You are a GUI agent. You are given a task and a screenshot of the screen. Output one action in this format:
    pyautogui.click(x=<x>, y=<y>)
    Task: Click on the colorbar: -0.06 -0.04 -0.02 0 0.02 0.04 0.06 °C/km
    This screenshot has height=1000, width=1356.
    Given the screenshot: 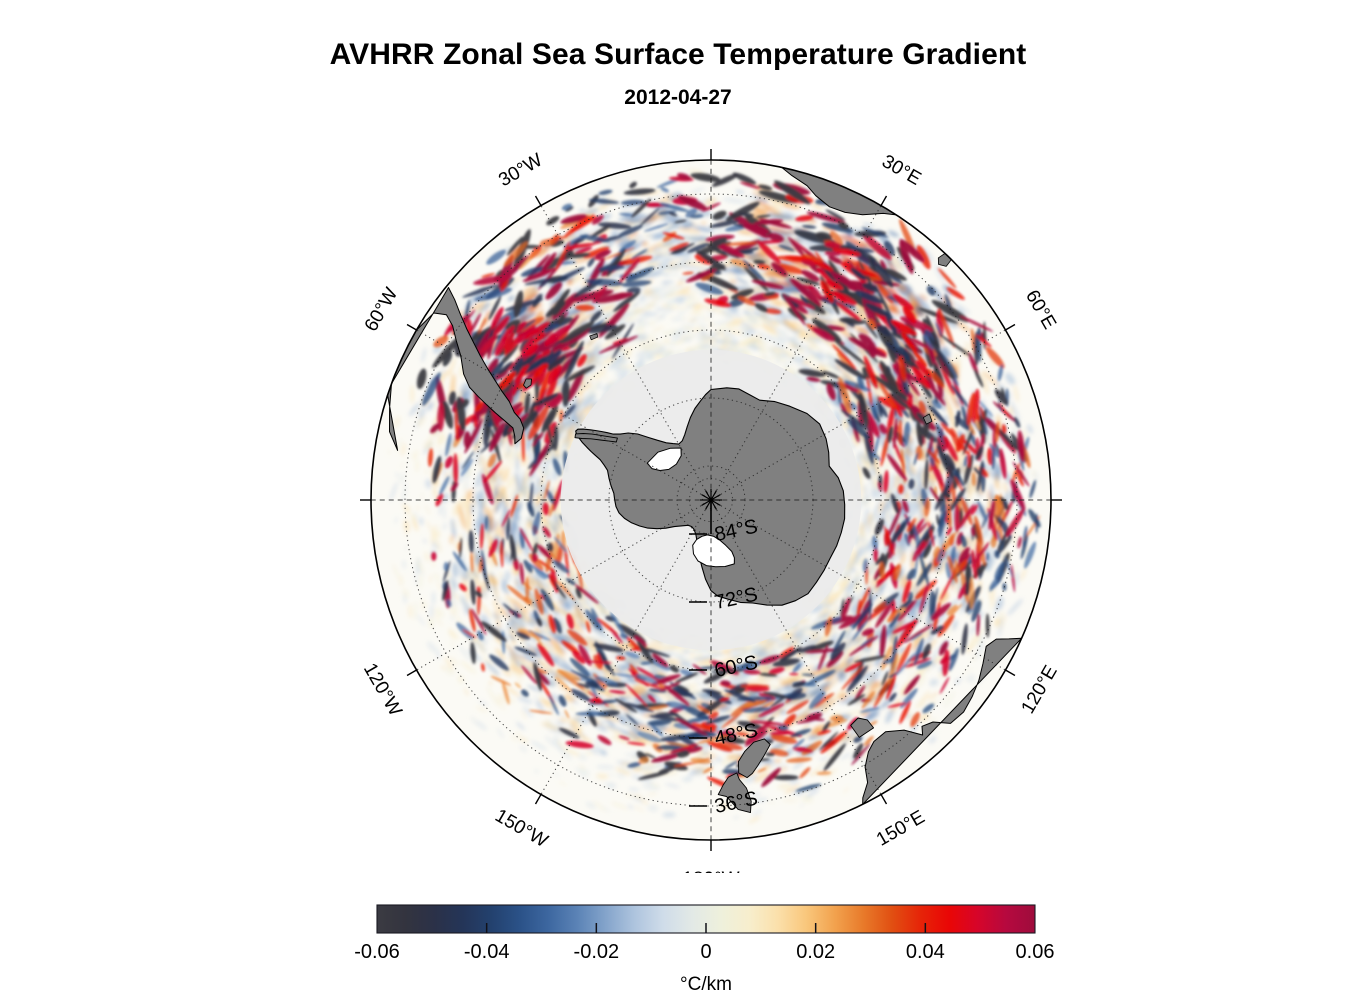 What is the action you would take?
    pyautogui.click(x=678, y=942)
    